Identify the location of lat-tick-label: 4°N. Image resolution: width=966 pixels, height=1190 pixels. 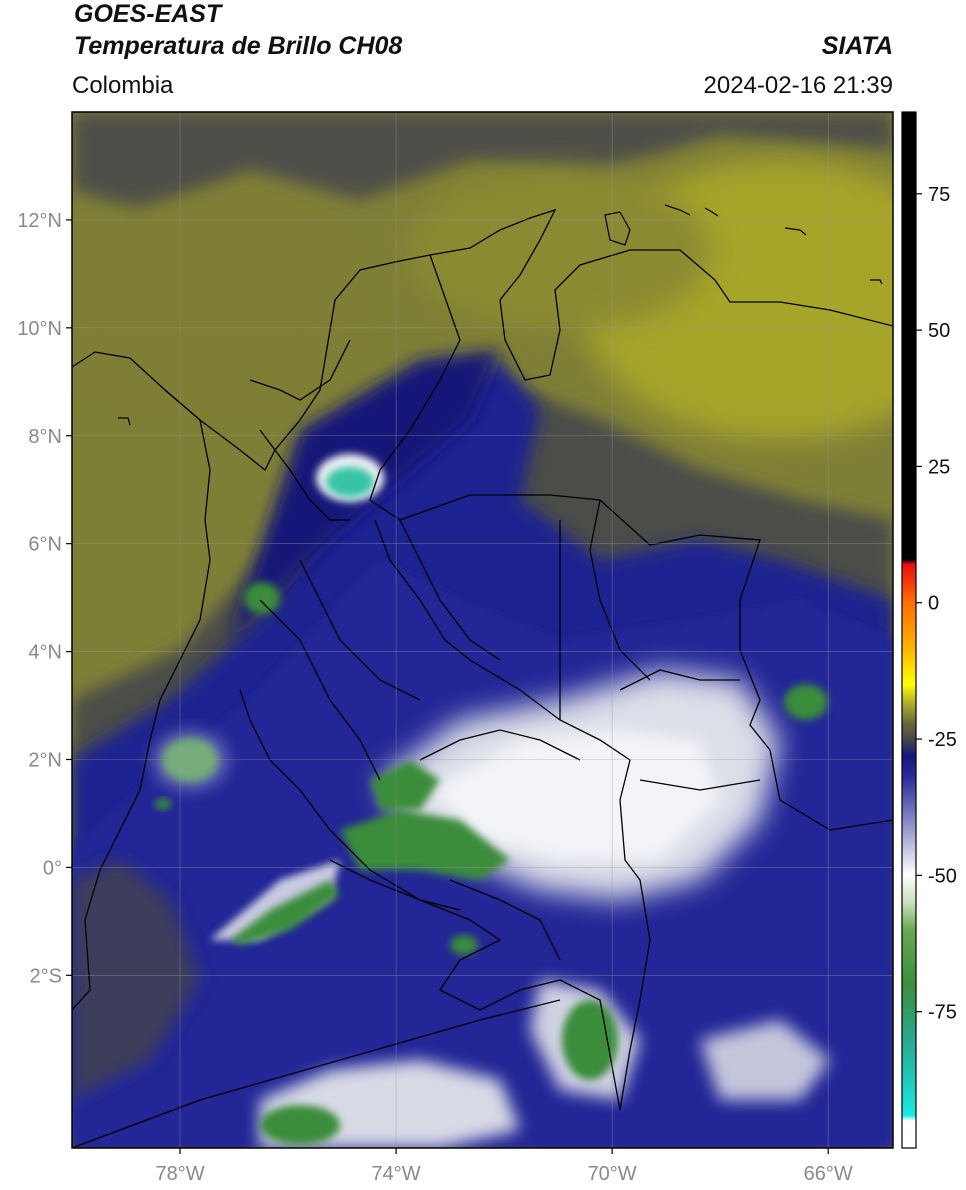
(45, 653).